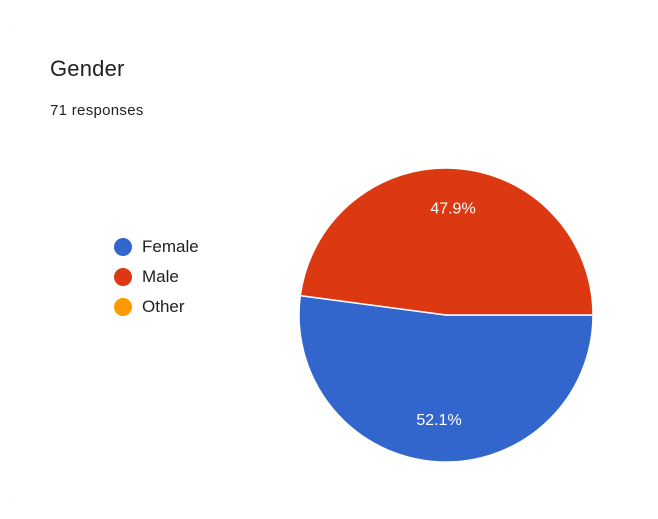 This screenshot has height=519, width=658. Describe the element at coordinates (452, 209) in the screenshot. I see `pie-label-male: 47.9%` at that location.